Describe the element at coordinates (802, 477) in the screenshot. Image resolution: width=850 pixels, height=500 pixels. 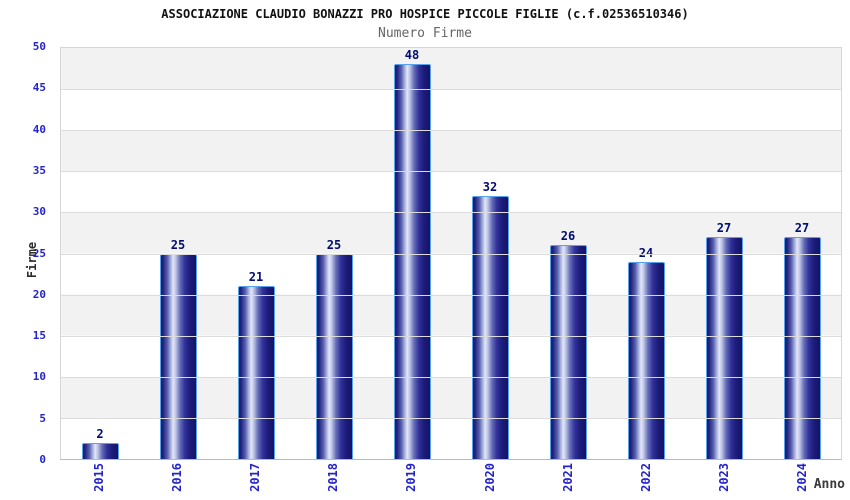
I see `x-tick-label-2024: 2024` at that location.